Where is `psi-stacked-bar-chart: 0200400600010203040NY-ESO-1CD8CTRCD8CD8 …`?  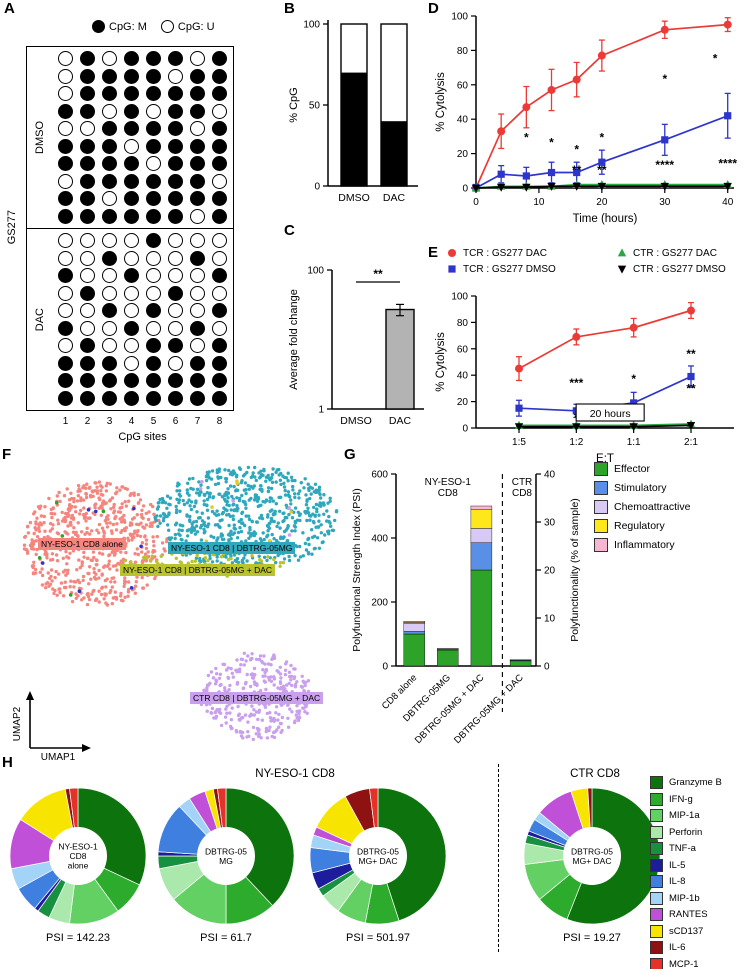
psi-stacked-bar-chart: 0200400600010203040NY-ESO-1CD8CTRCD8CD8 … is located at coordinates (466, 608).